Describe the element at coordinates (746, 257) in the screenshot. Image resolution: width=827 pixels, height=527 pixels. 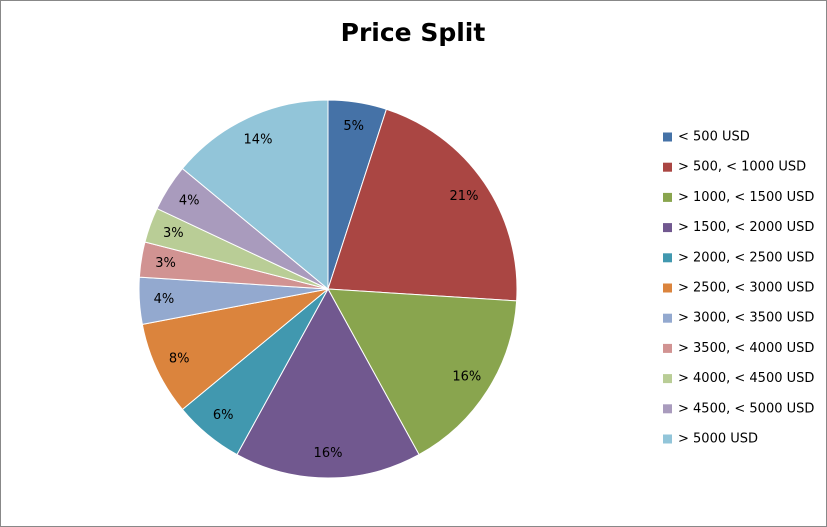
I see `legend-label: > 2000, < 2500 USD` at that location.